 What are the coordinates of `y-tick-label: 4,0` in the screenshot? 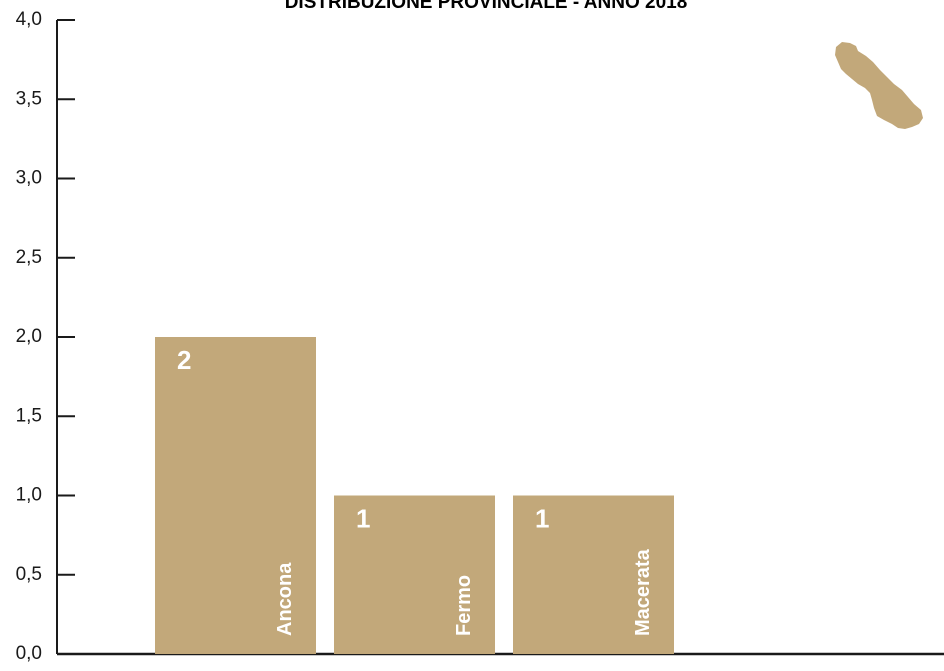 It's located at (29, 19).